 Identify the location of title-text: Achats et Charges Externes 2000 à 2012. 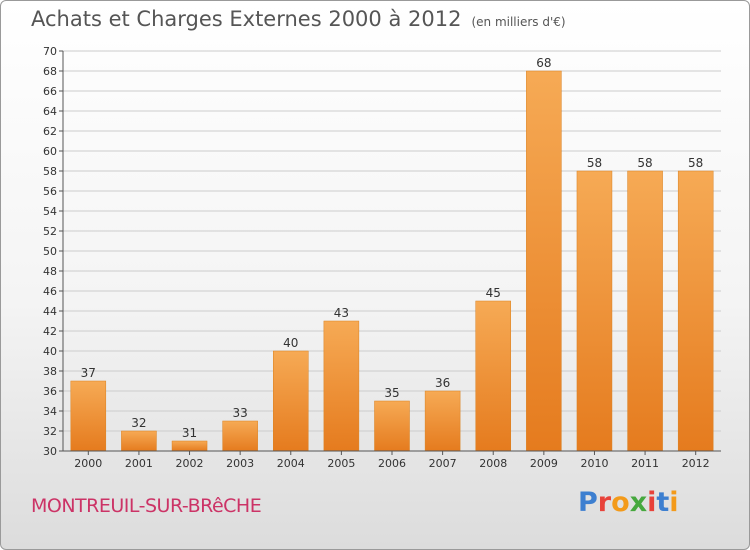
(246, 19).